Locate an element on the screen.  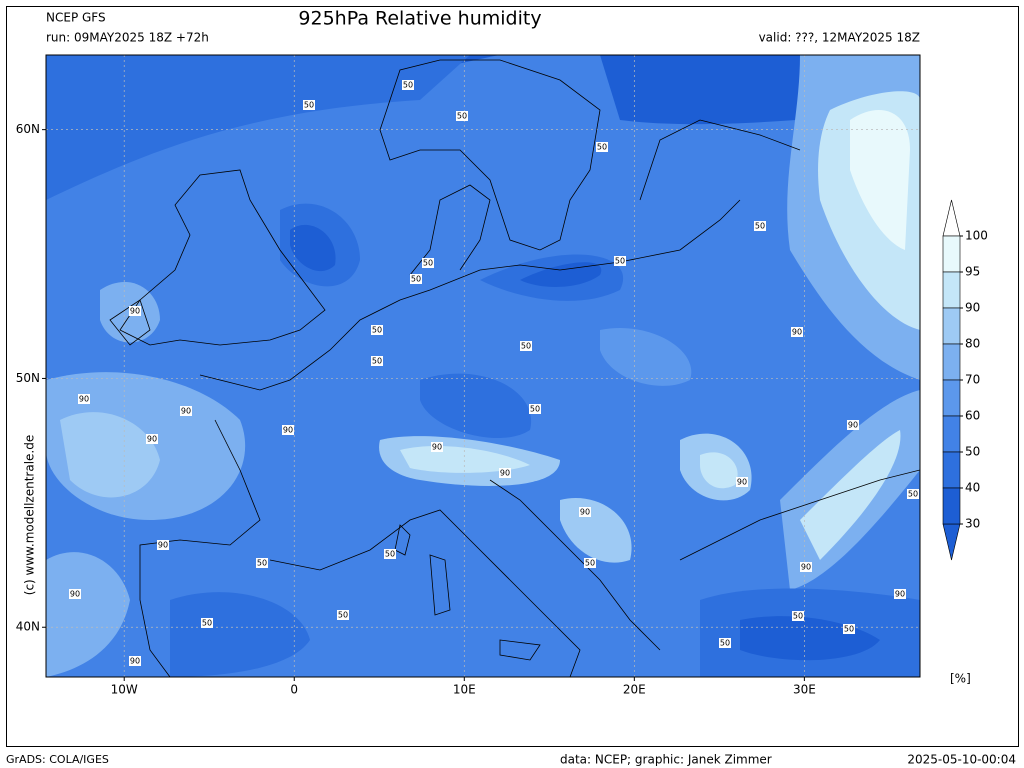
colorbar-arrow-bottom is located at coordinates (951, 542).